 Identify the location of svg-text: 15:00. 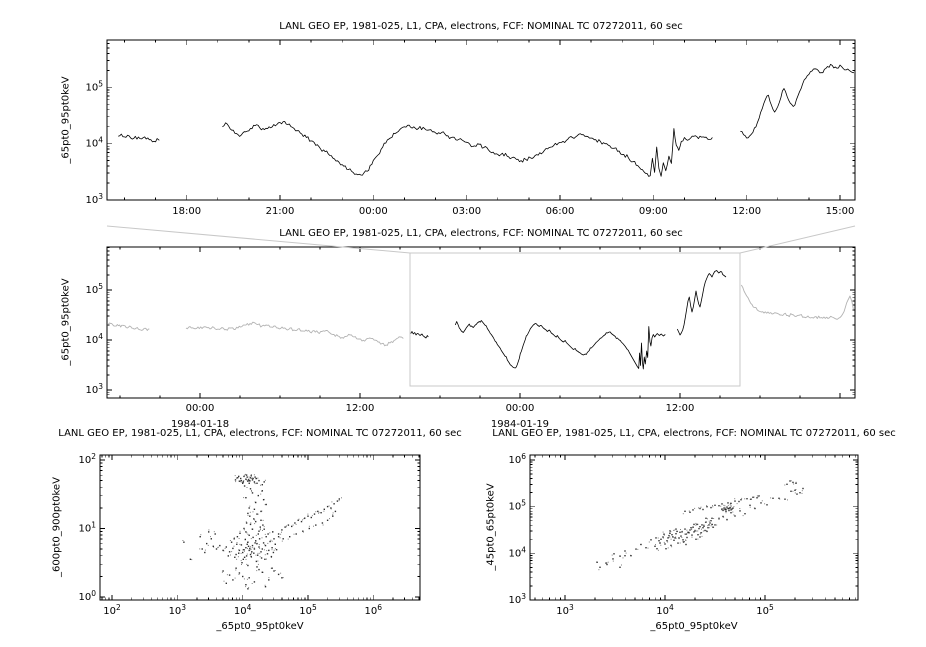
(840, 211).